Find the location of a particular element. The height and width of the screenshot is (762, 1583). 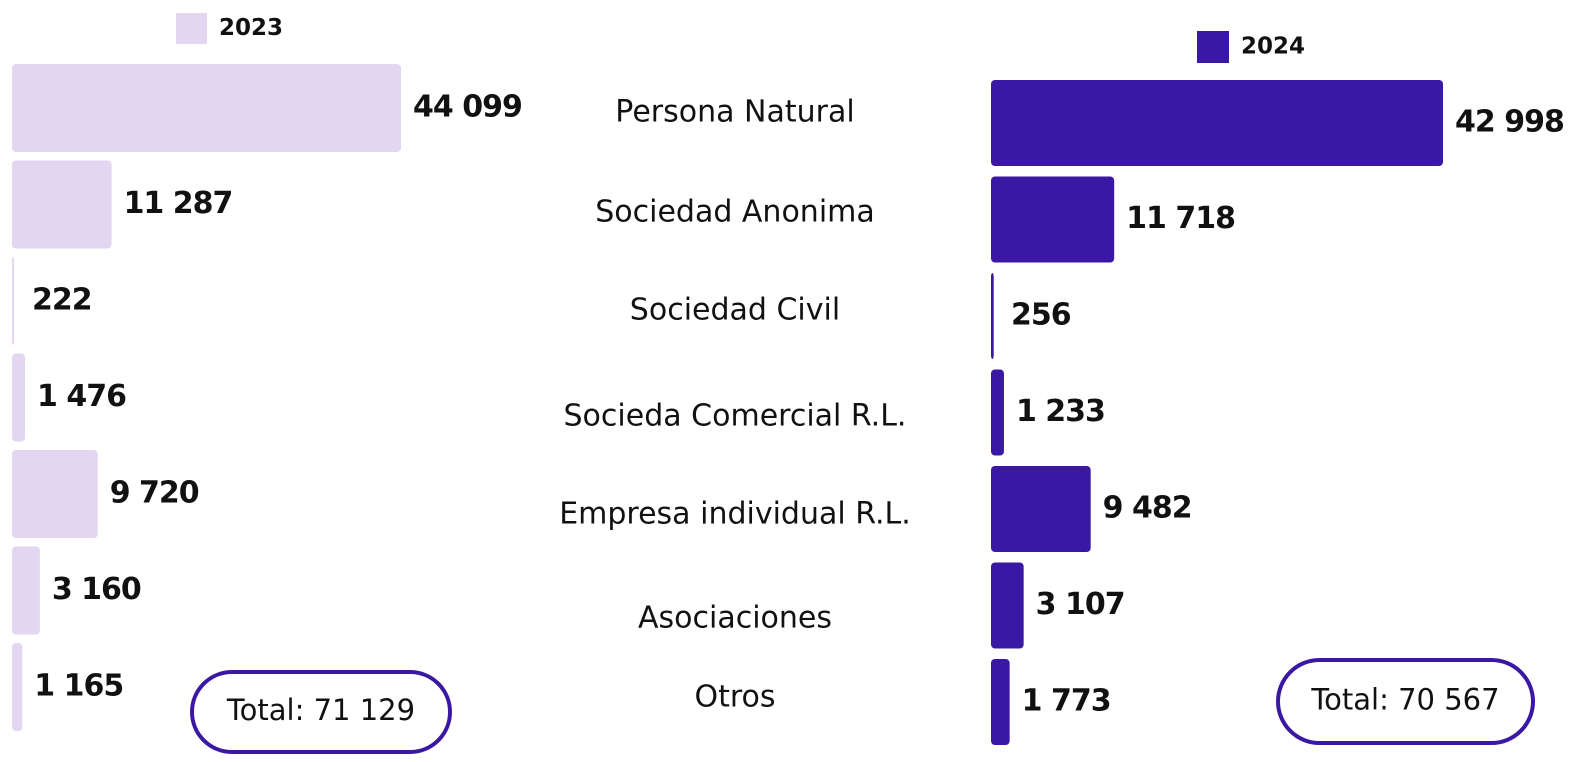

value-label: 9 720 is located at coordinates (154, 493).